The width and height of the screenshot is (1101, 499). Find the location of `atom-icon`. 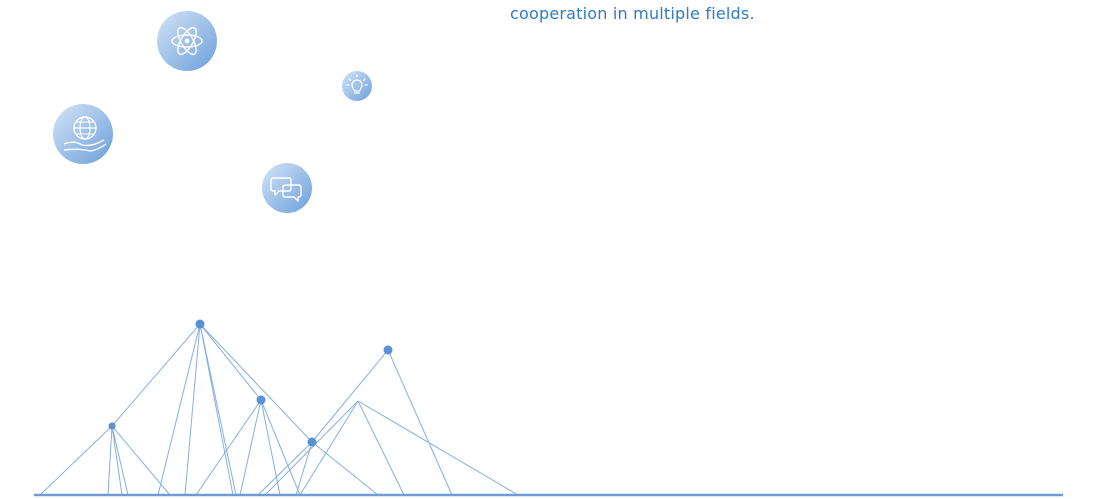

atom-icon is located at coordinates (187, 41).